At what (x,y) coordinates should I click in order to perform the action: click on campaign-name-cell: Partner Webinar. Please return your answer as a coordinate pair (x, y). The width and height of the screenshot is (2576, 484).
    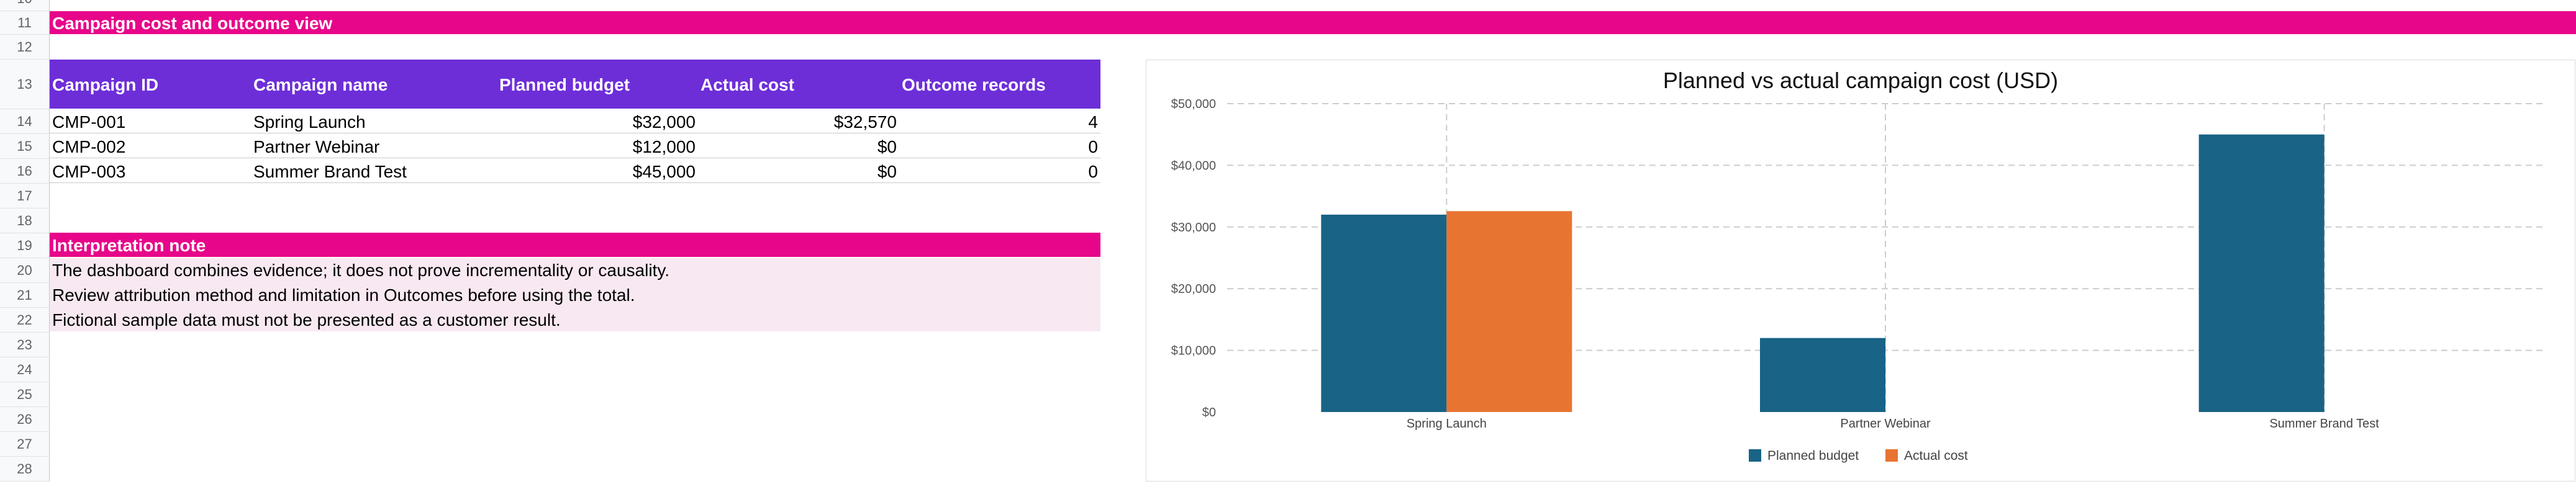
    Looking at the image, I should click on (316, 146).